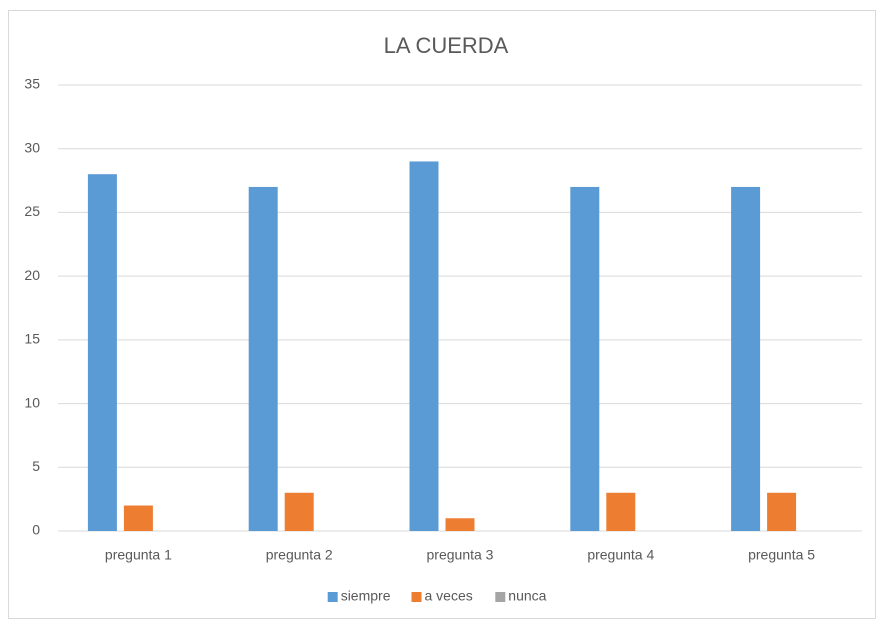 This screenshot has width=877, height=620. Describe the element at coordinates (138, 555) in the screenshot. I see `x-tick-label: pregunta 1` at that location.